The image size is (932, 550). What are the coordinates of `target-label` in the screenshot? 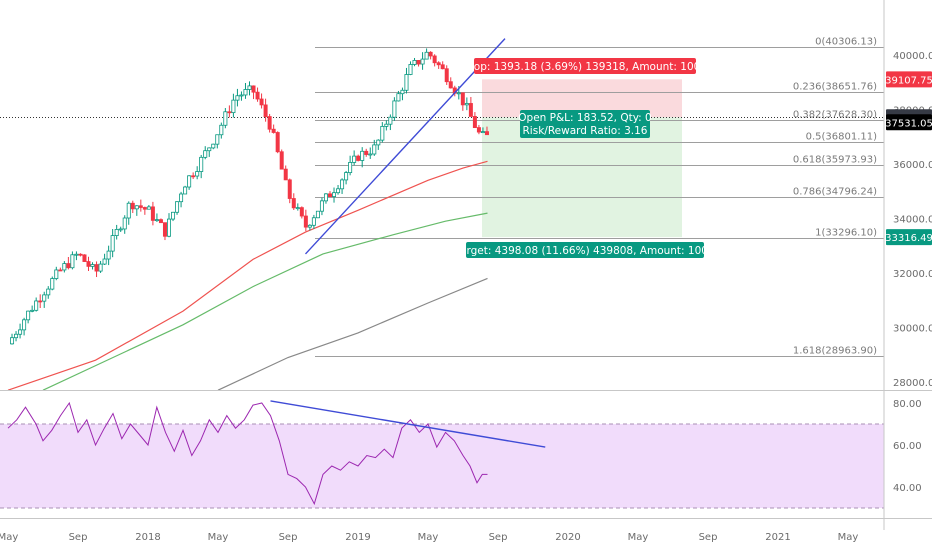 It's located at (585, 250).